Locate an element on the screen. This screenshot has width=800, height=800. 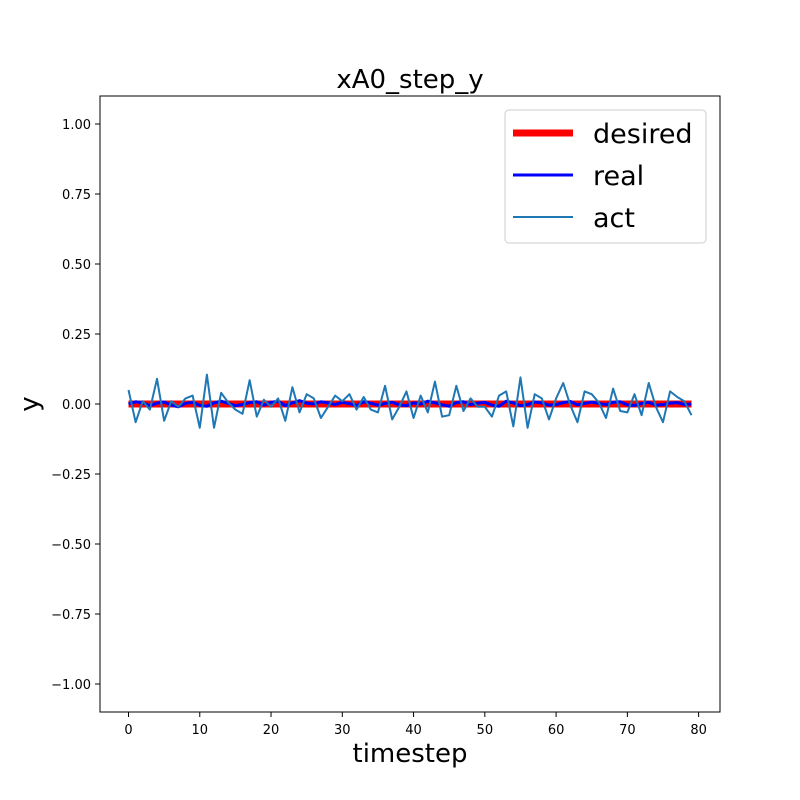
x-tick-label: 20 is located at coordinates (271, 730).